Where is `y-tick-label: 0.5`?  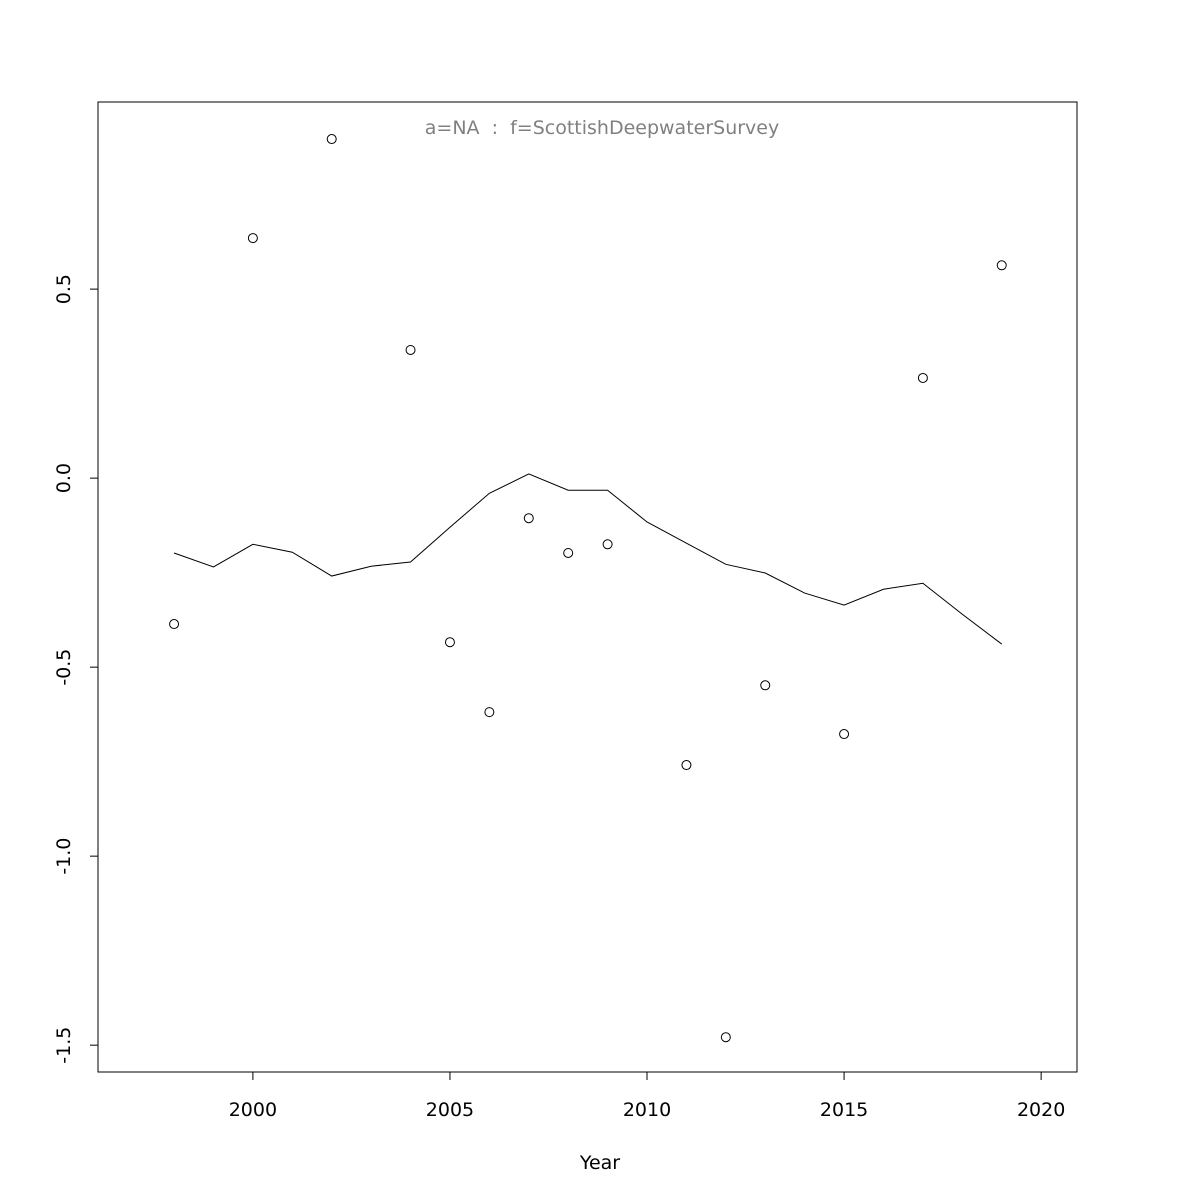 y-tick-label: 0.5 is located at coordinates (64, 289).